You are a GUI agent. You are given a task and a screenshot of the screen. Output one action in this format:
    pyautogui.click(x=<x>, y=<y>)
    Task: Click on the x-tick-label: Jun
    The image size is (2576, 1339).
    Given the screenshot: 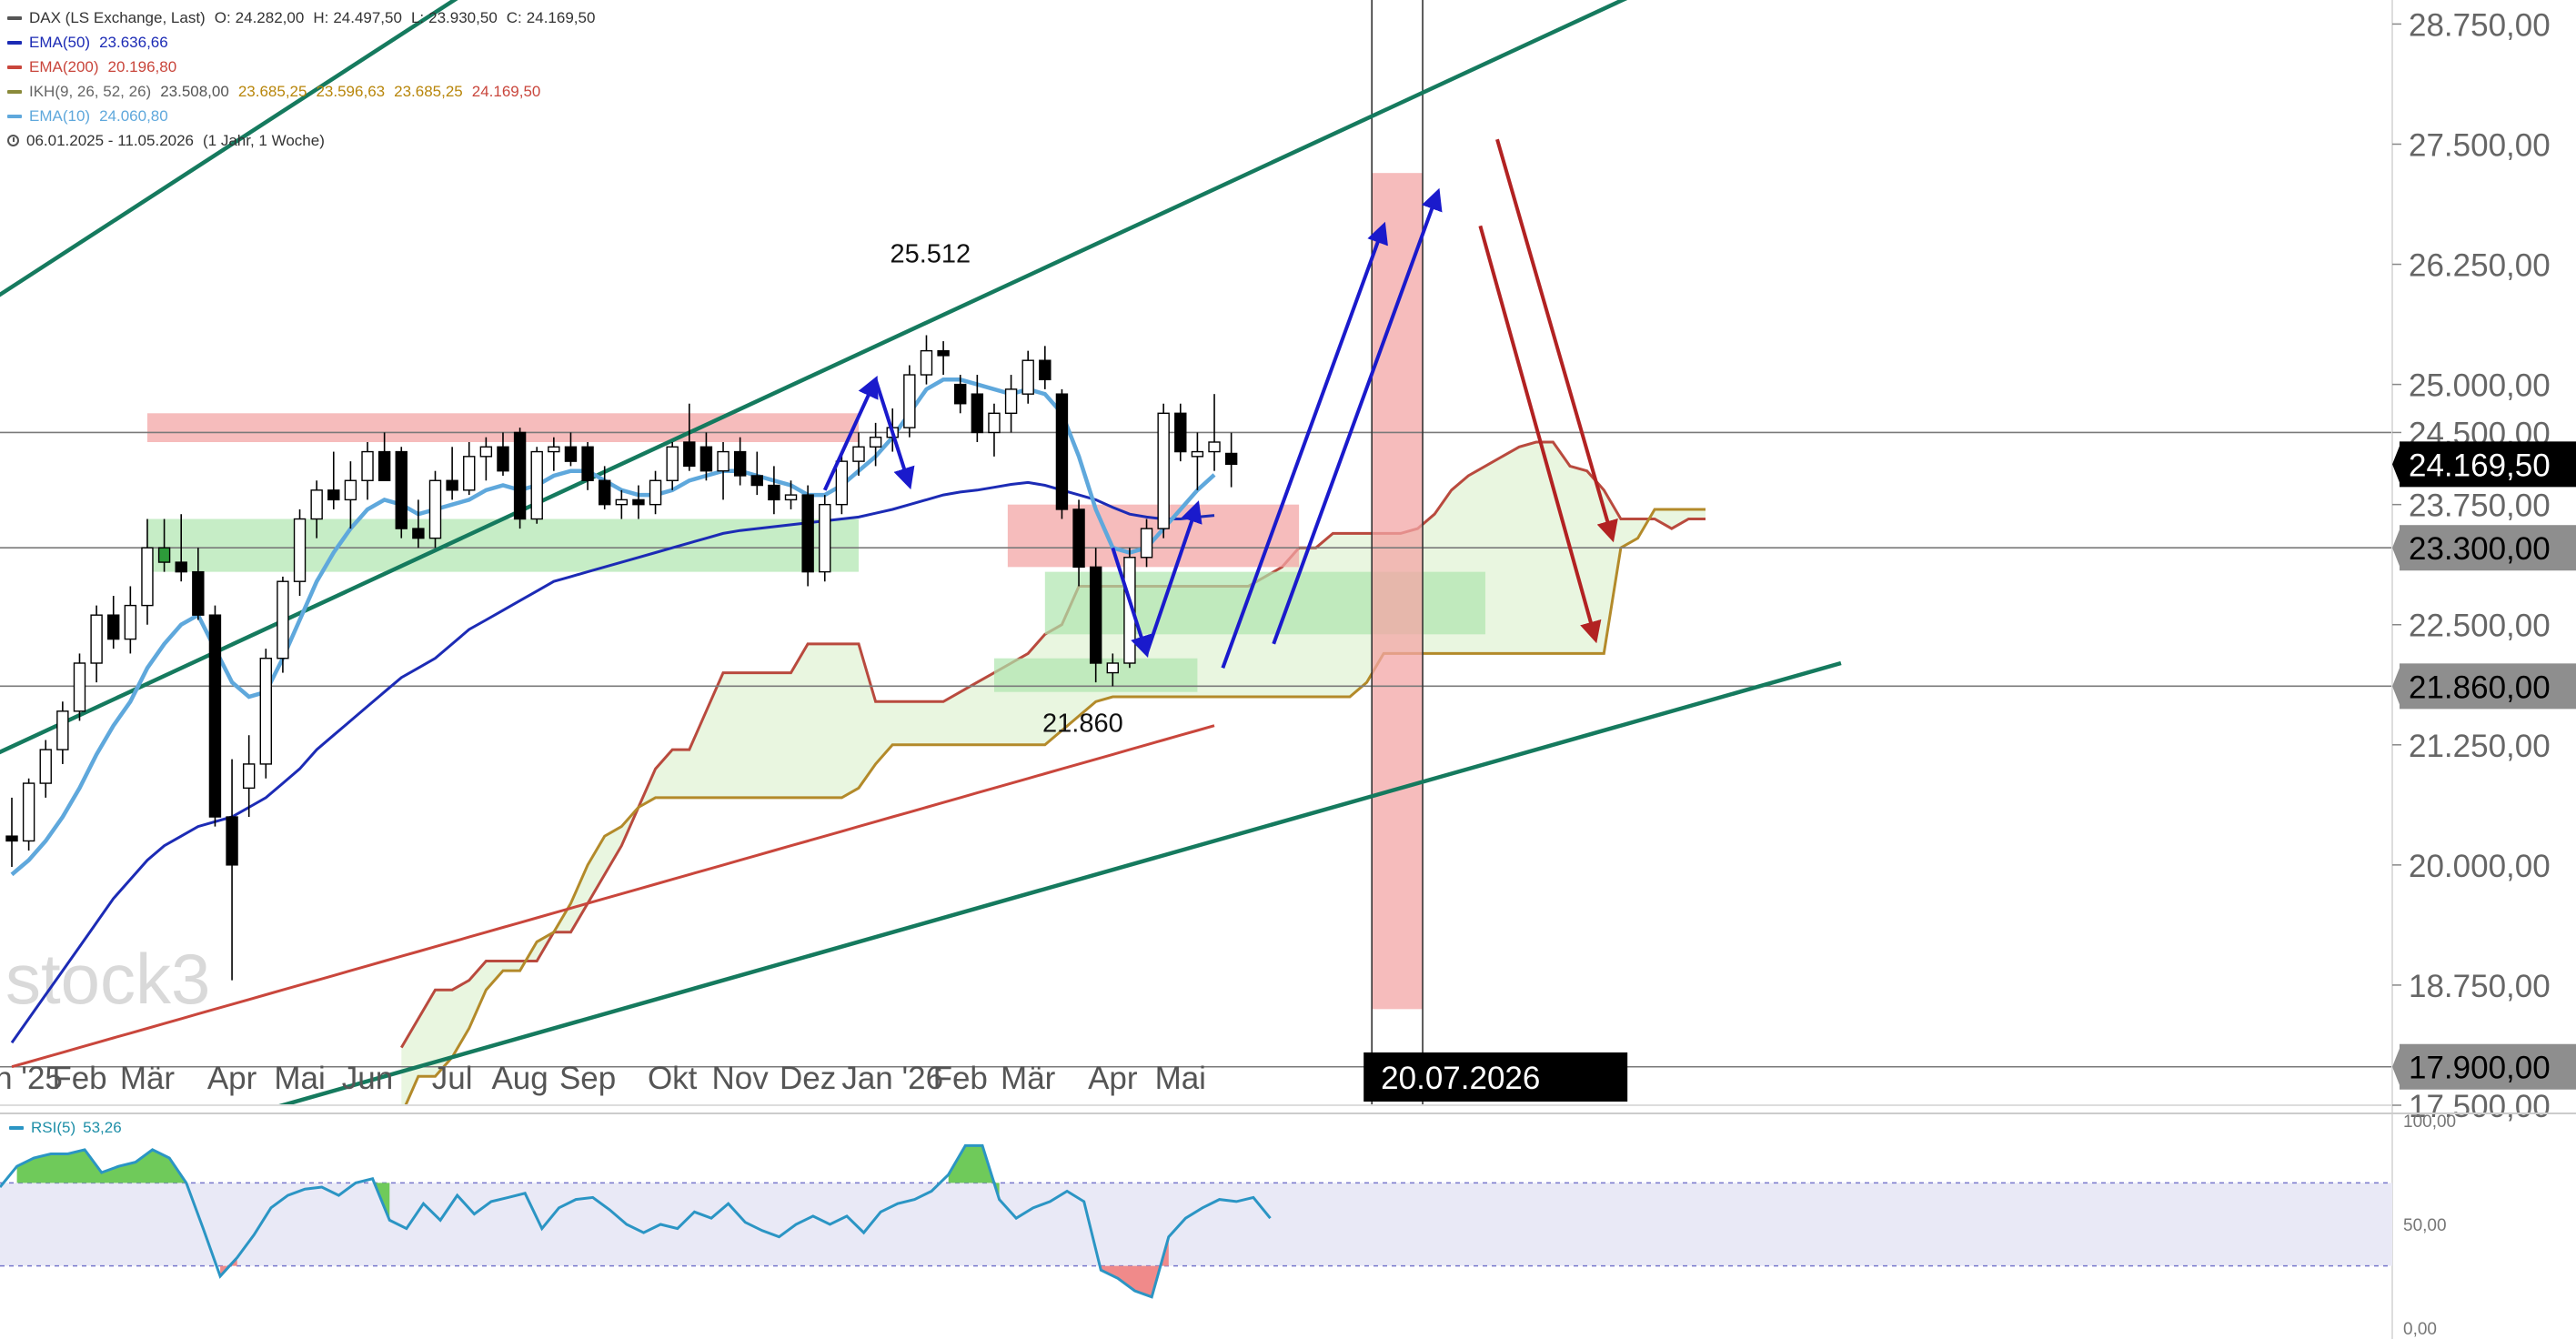 What is the action you would take?
    pyautogui.click(x=367, y=1078)
    